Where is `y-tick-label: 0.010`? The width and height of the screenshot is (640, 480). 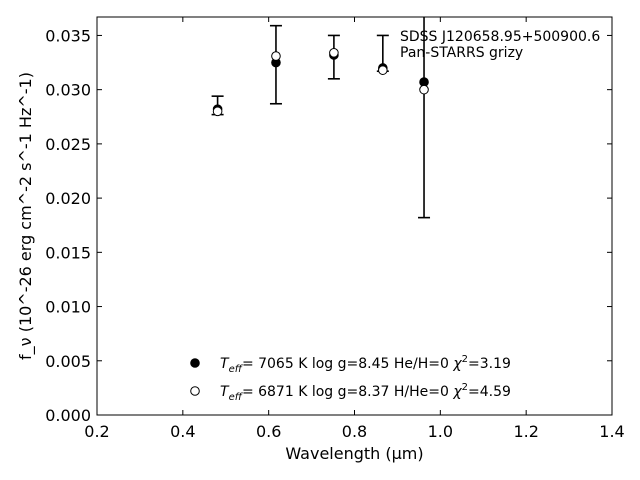 y-tick-label: 0.010 is located at coordinates (68, 307).